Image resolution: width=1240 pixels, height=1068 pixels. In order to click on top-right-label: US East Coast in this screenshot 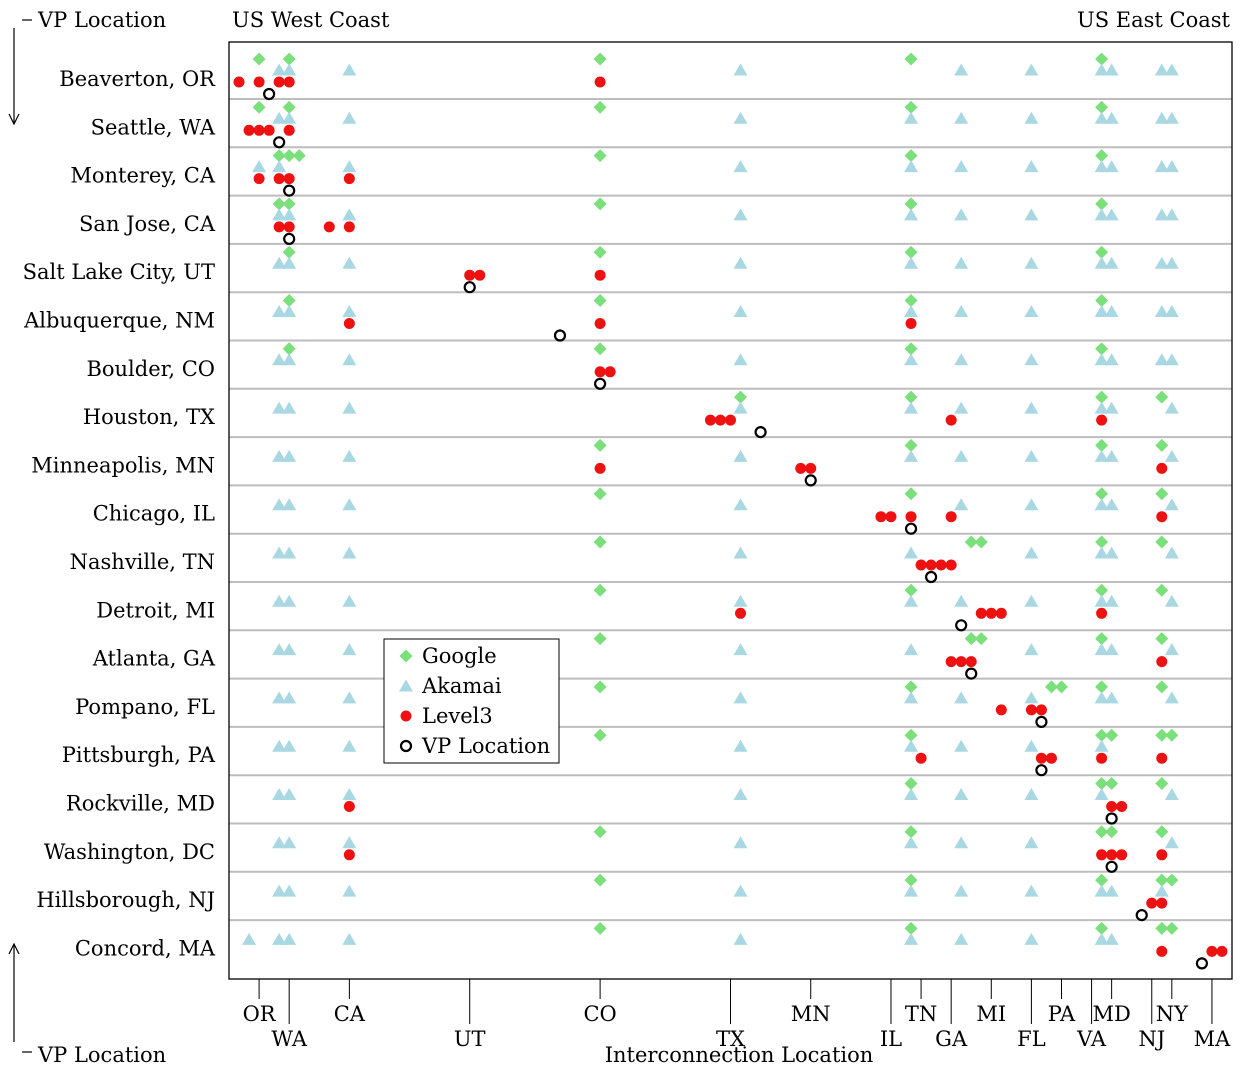, I will do `click(1154, 20)`.